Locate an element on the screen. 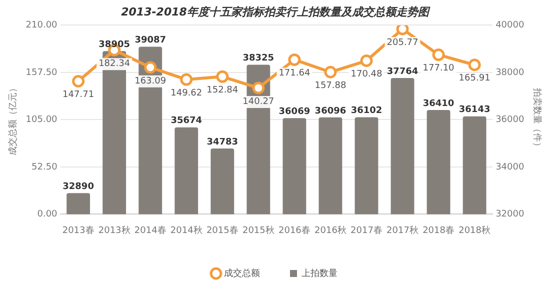  data-label: 170.48 is located at coordinates (366, 75).